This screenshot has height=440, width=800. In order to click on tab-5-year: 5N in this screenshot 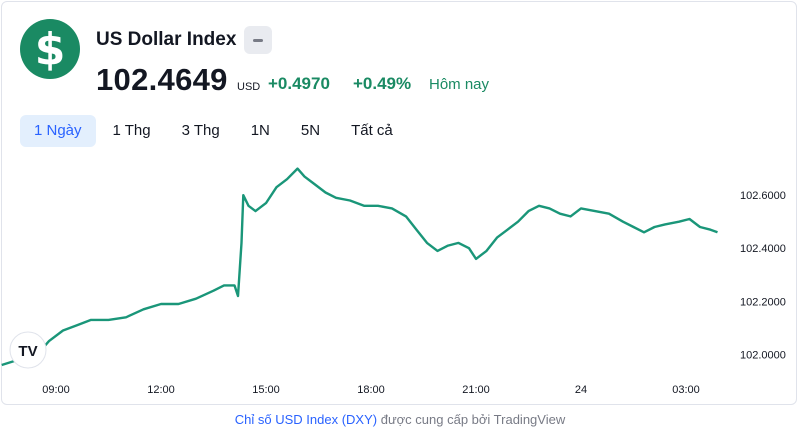, I will do `click(310, 130)`.